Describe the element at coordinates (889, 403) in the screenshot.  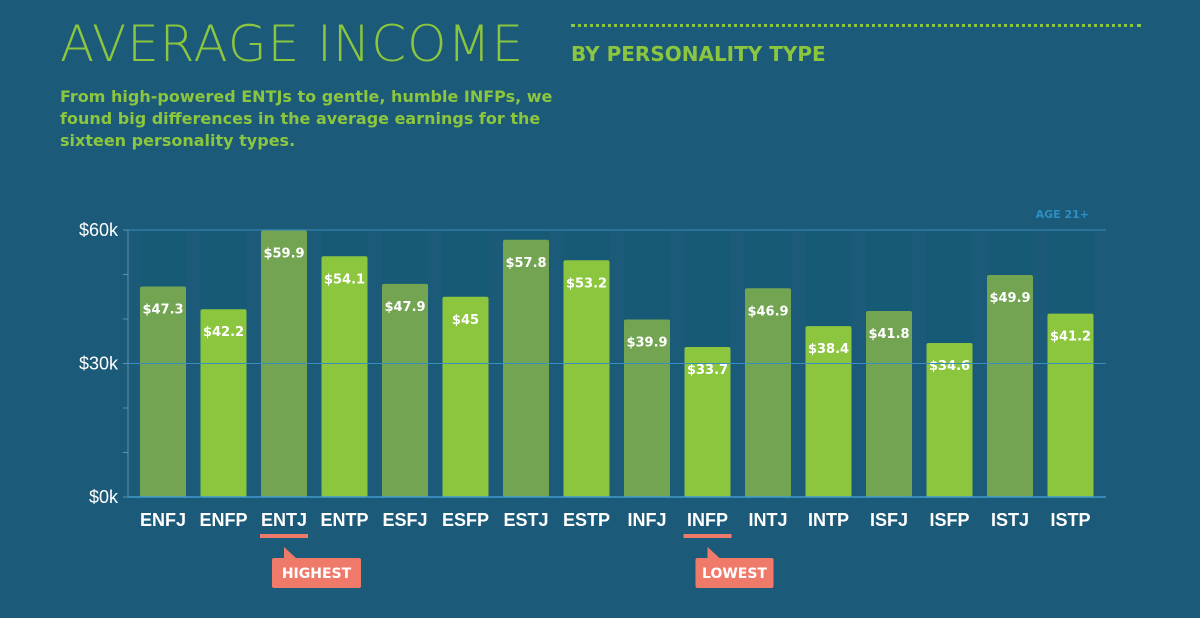
I see `bar-isfj` at that location.